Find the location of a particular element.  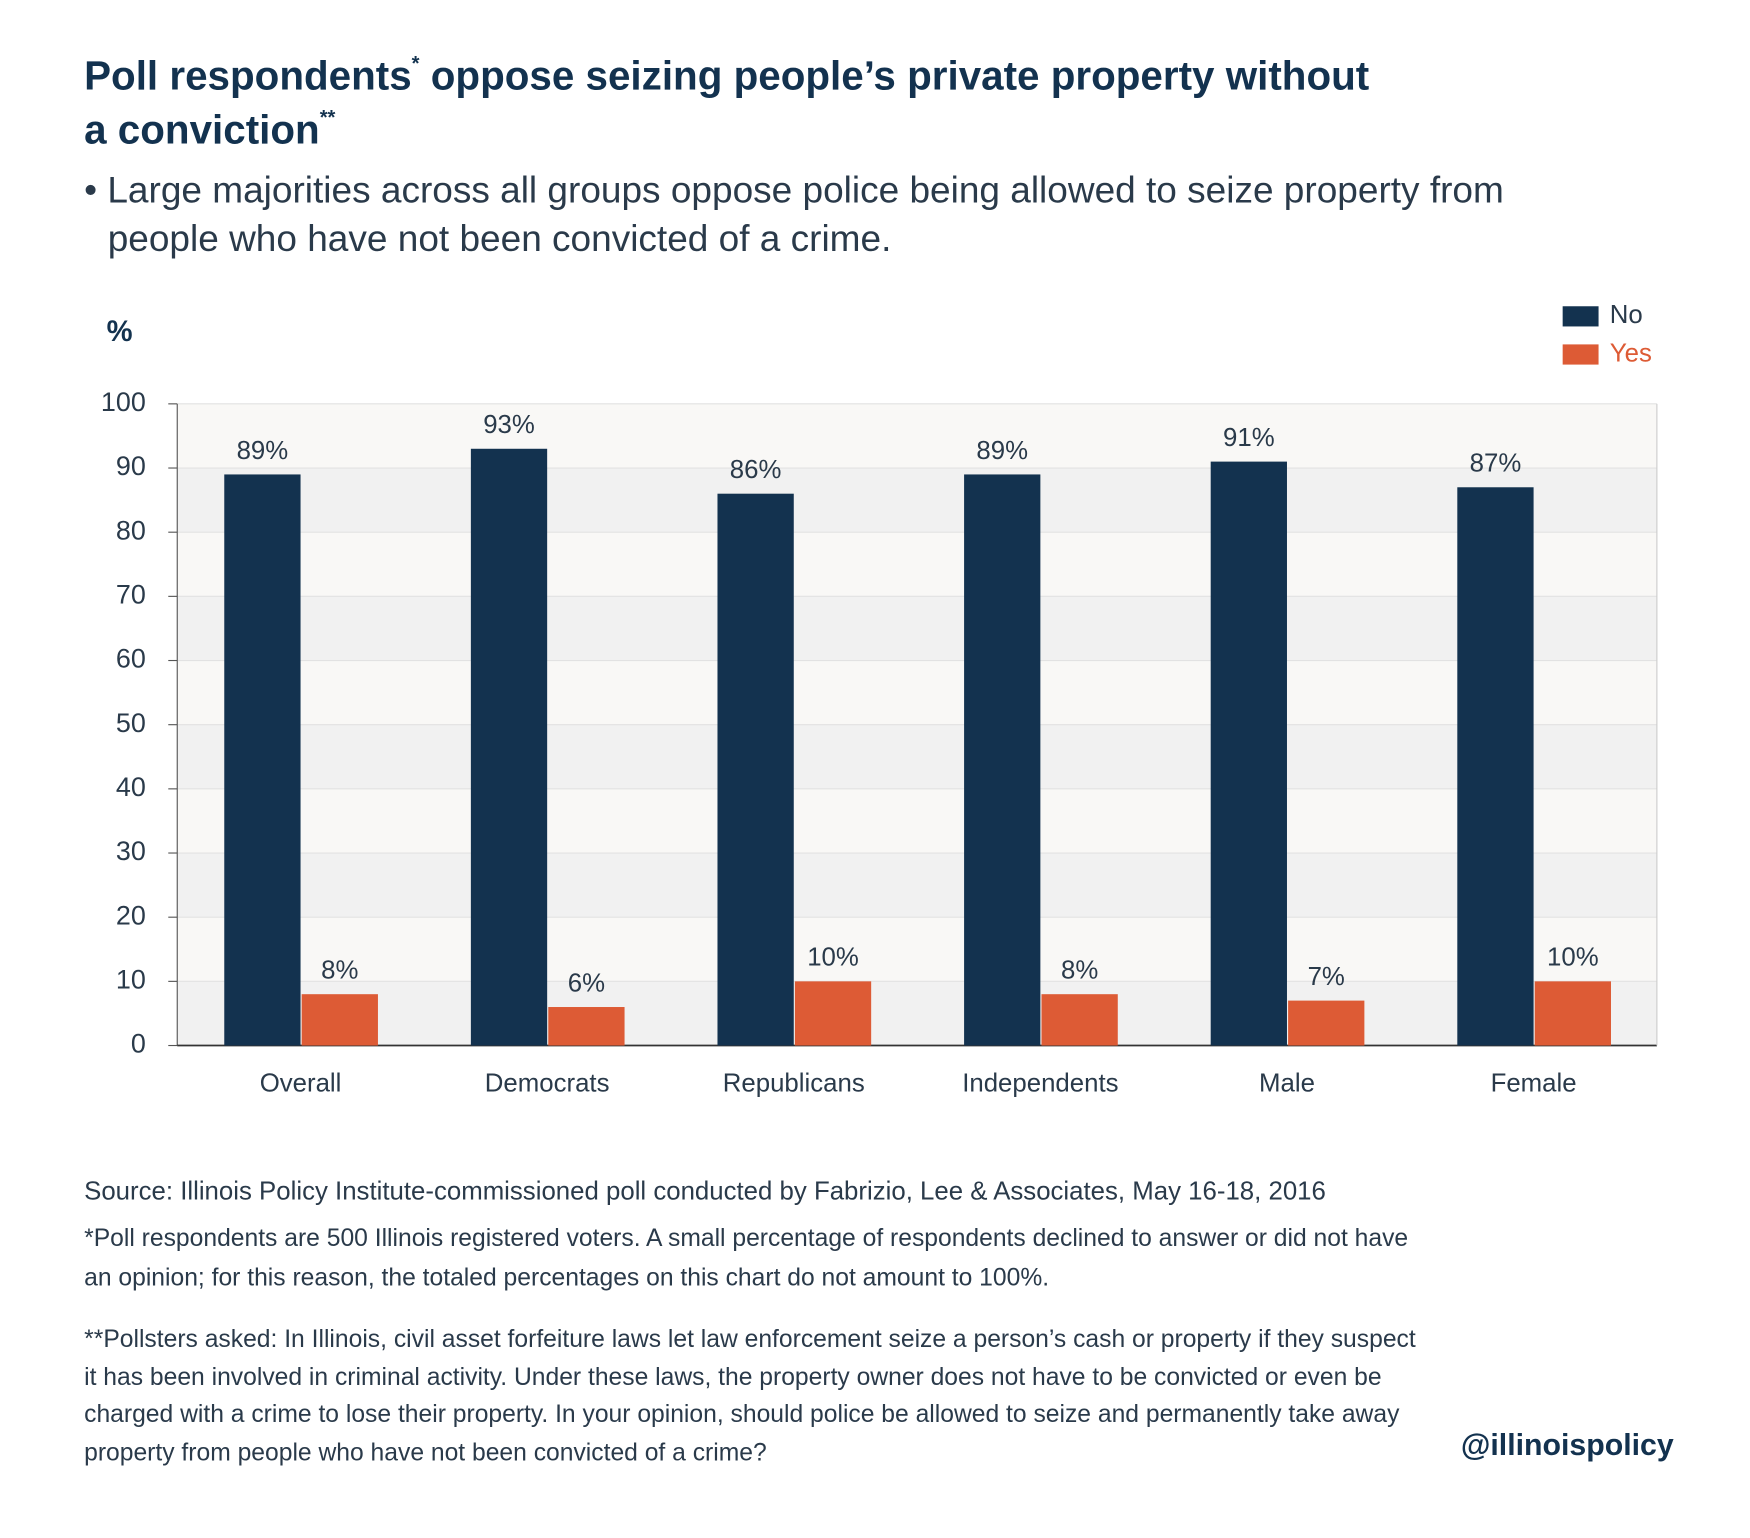

y-tick-label: 30 is located at coordinates (131, 851).